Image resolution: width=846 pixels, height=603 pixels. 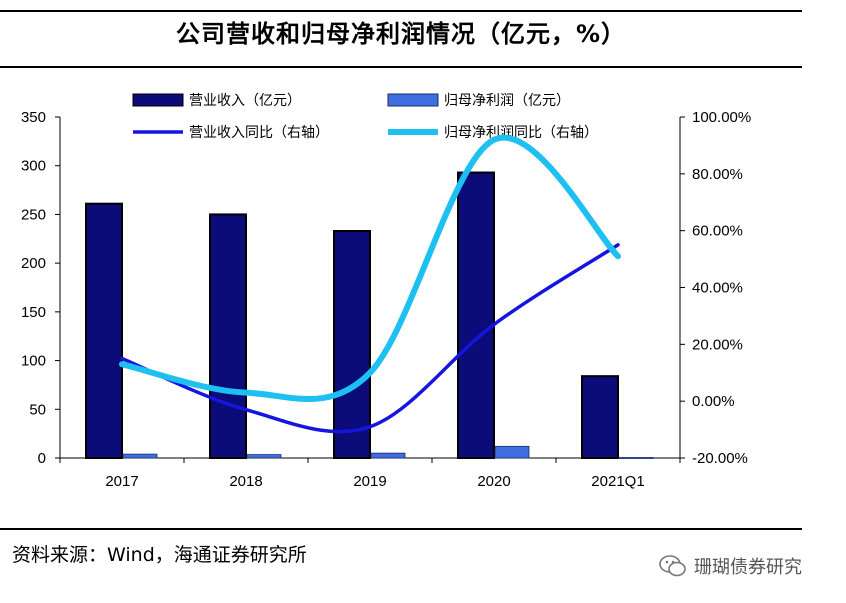 I want to click on left-tick-label: 50, so click(x=37, y=409).